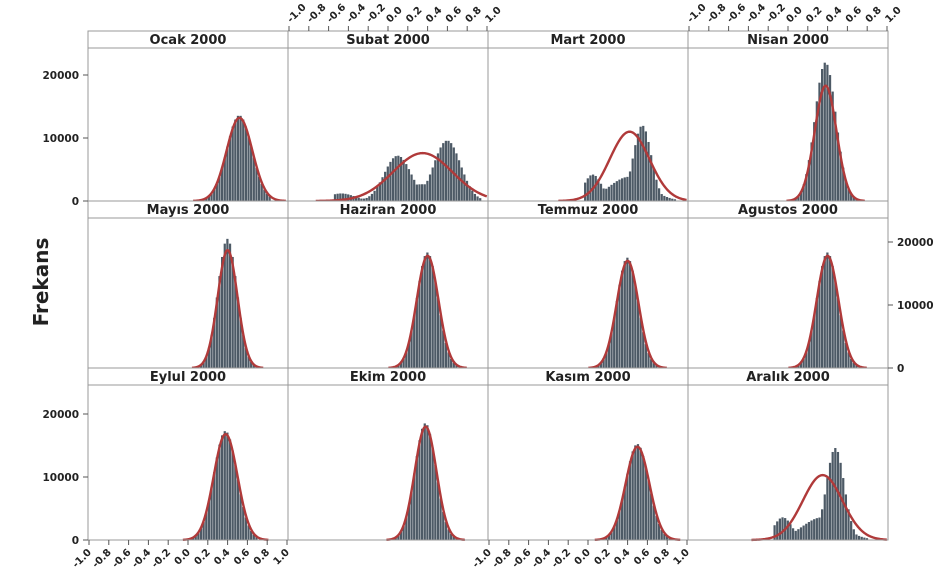  I want to click on x-tick-label: -0.4, so click(141, 558).